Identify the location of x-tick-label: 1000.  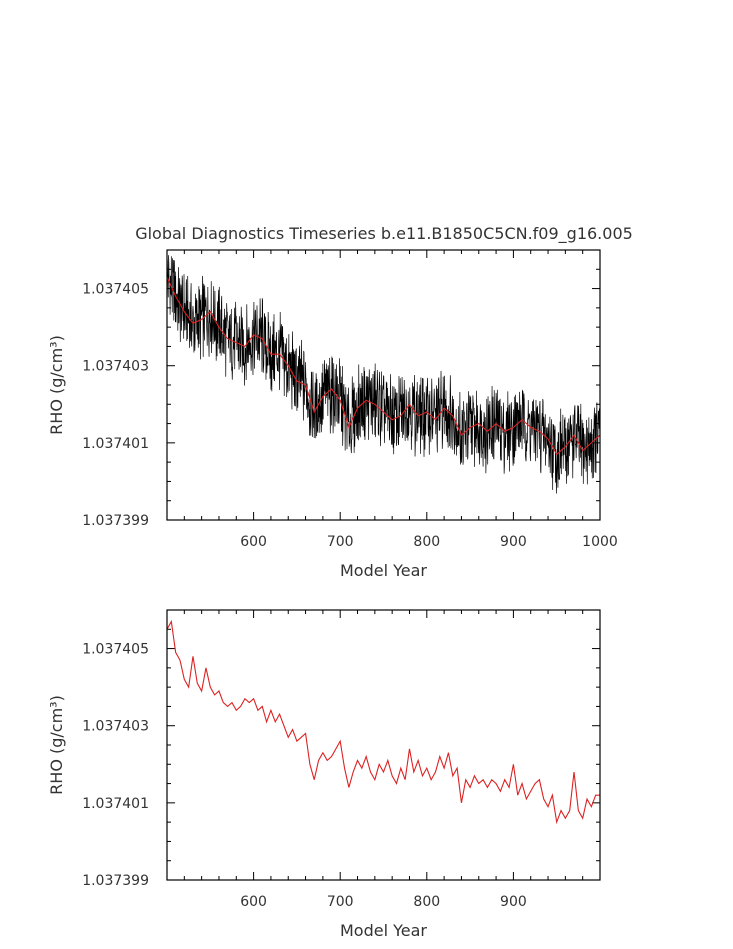
(600, 542).